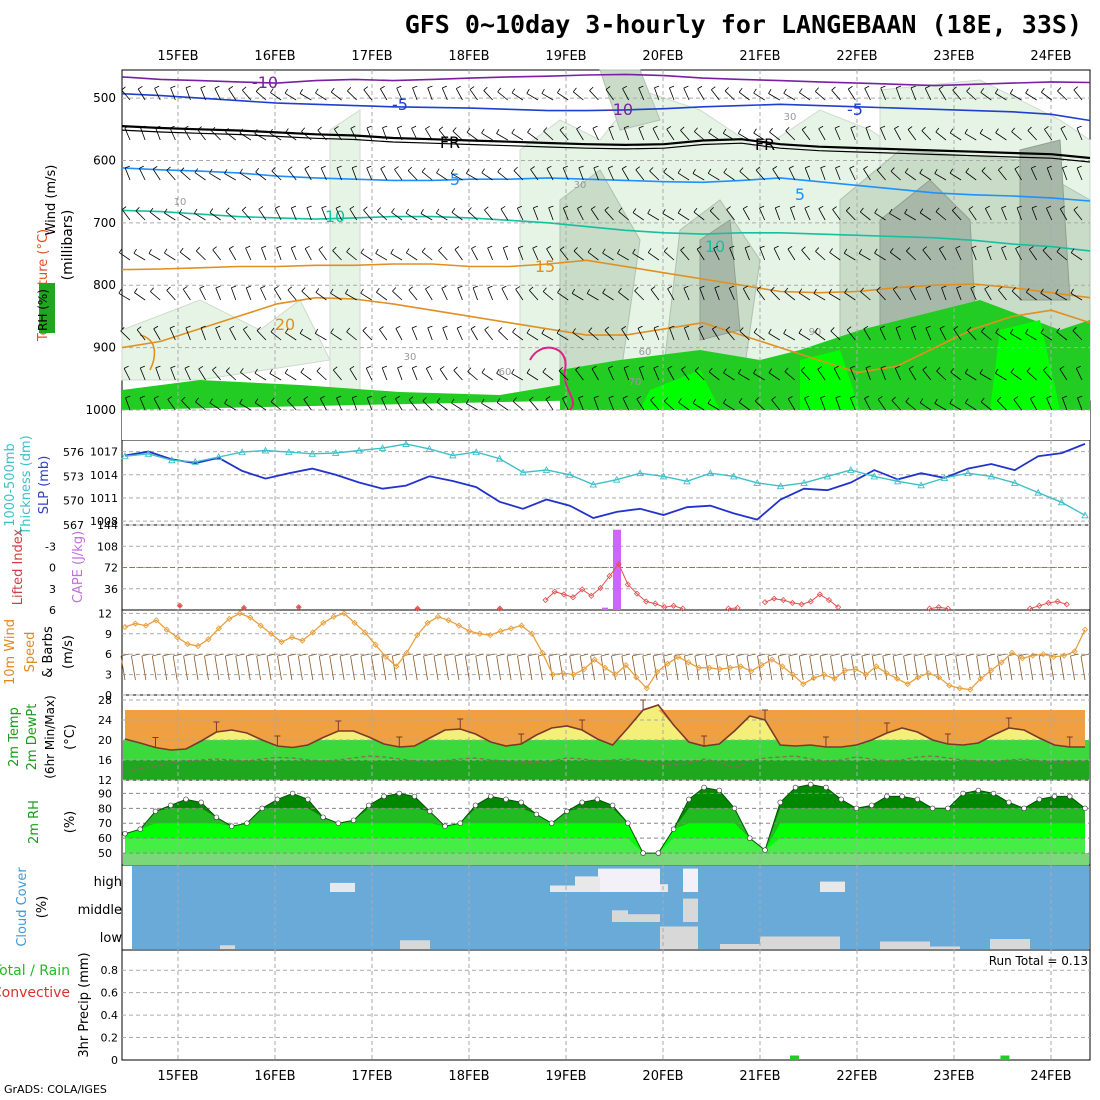  What do you see at coordinates (30, 652) in the screenshot?
I see `ylabel-wind10m-2: Speed` at bounding box center [30, 652].